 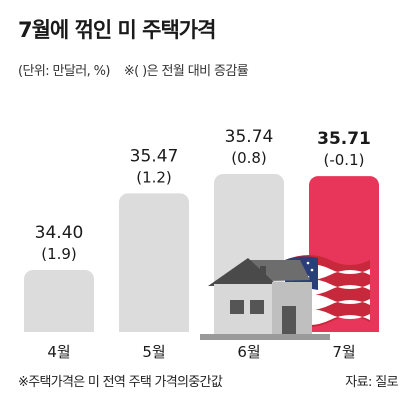 What do you see at coordinates (59, 254) in the screenshot?
I see `change-label-1: (1.9)` at bounding box center [59, 254].